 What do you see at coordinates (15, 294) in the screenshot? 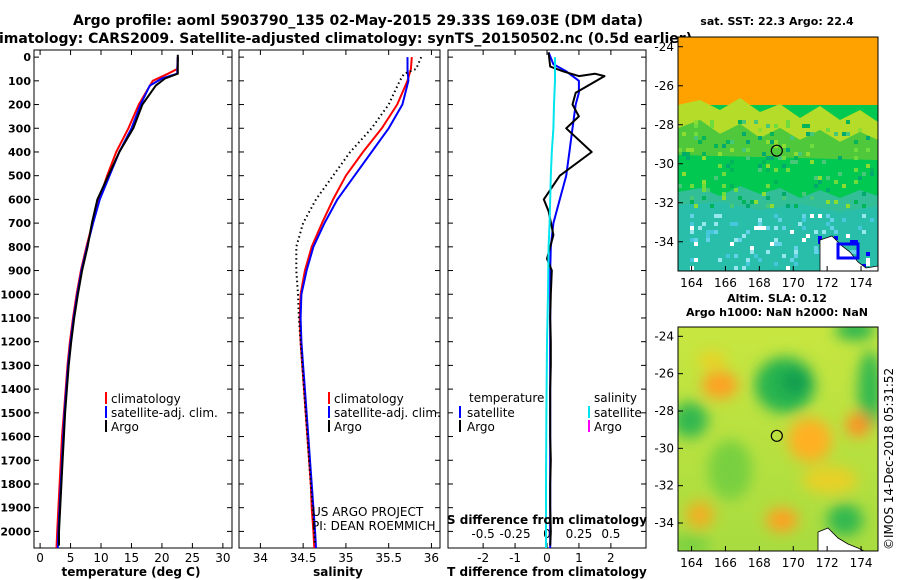
I see `depth-tick-label: 1000` at bounding box center [15, 294].